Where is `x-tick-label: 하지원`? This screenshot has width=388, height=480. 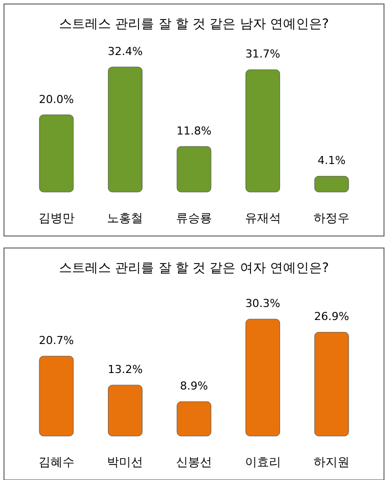
x-tick-label: 하지원 is located at coordinates (332, 462).